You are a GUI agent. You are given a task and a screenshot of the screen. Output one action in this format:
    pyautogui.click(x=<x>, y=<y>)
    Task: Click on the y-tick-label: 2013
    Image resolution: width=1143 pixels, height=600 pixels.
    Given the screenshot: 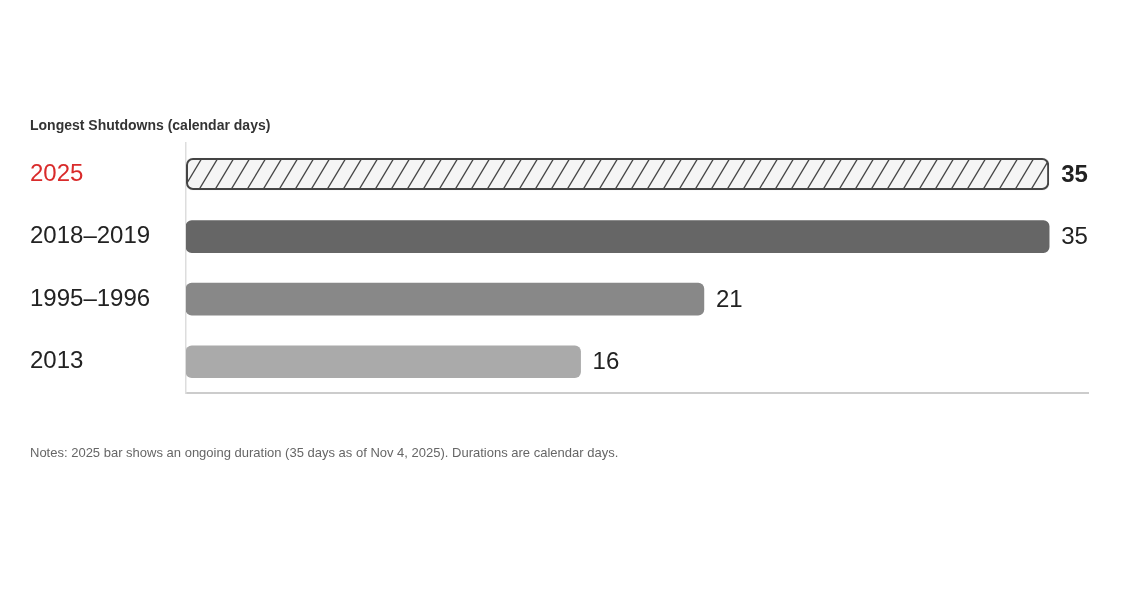 What is the action you would take?
    pyautogui.click(x=57, y=360)
    